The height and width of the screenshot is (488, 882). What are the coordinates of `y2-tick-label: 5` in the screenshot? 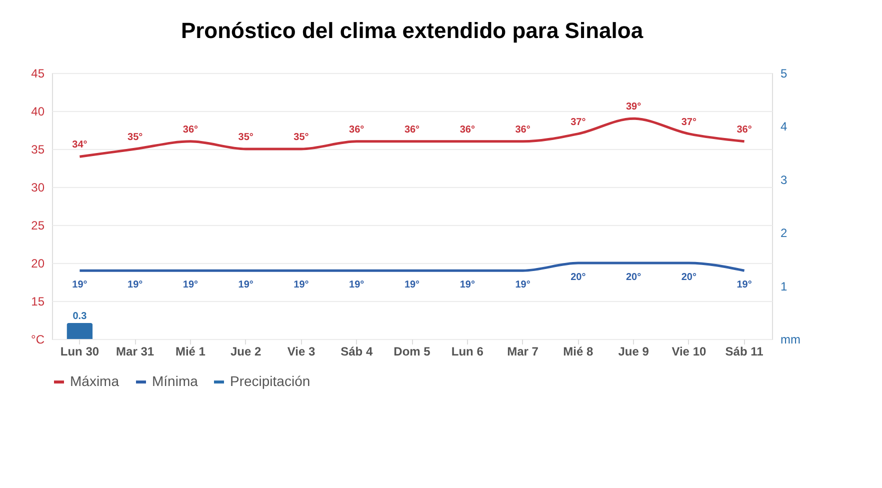 It's located at (784, 73).